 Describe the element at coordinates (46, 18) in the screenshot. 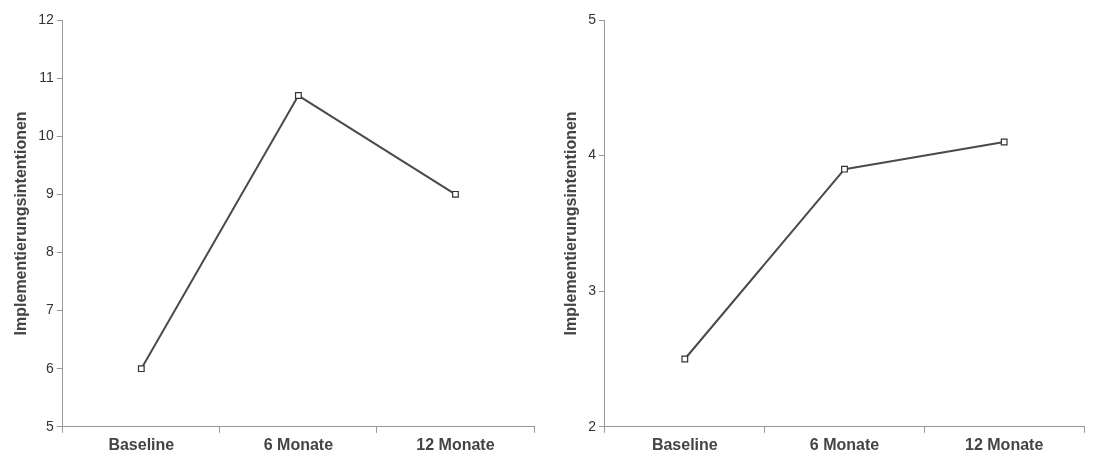

I see `y-tick-label: 12` at that location.